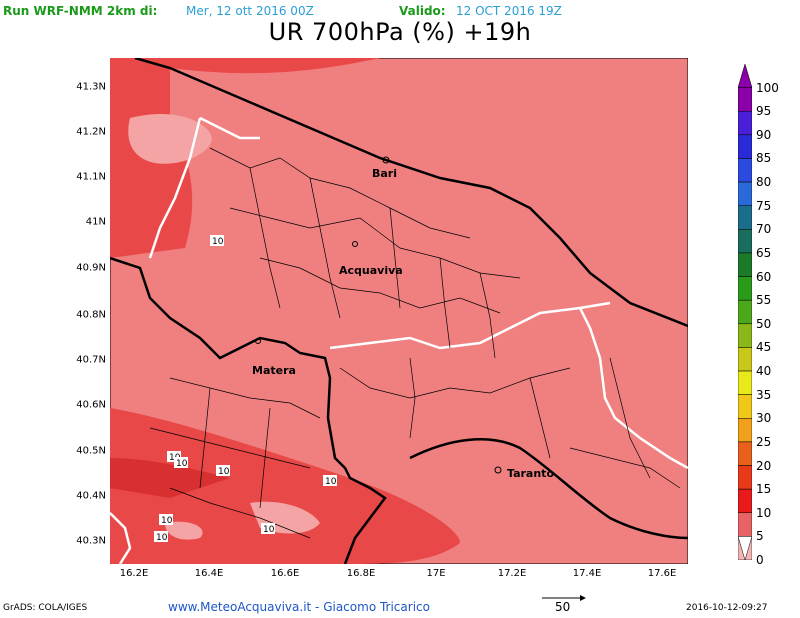 The width and height of the screenshot is (800, 618). What do you see at coordinates (386, 160) in the screenshot?
I see `bari-marker` at bounding box center [386, 160].